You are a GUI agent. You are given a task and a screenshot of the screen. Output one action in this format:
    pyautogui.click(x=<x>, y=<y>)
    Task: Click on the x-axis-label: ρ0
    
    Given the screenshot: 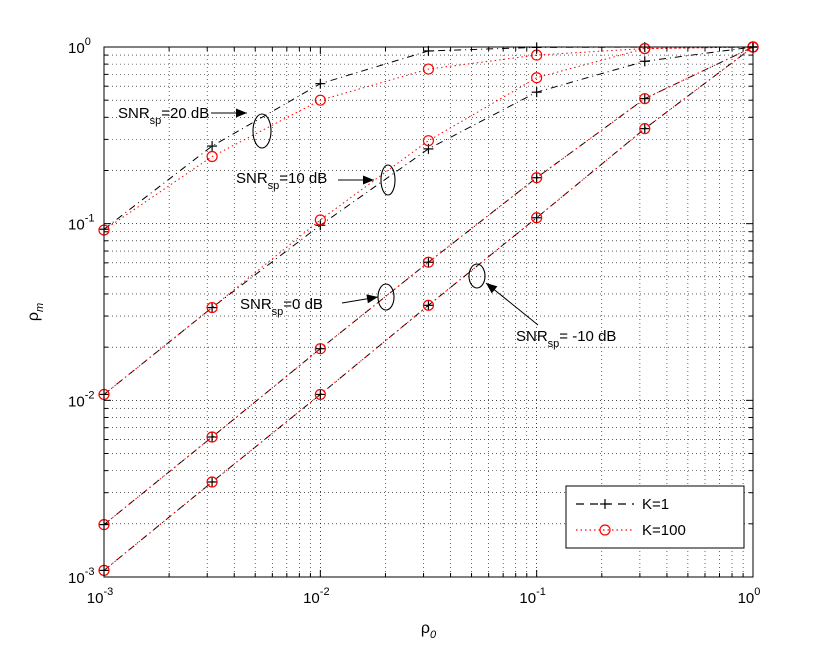 What is the action you would take?
    pyautogui.click(x=429, y=630)
    